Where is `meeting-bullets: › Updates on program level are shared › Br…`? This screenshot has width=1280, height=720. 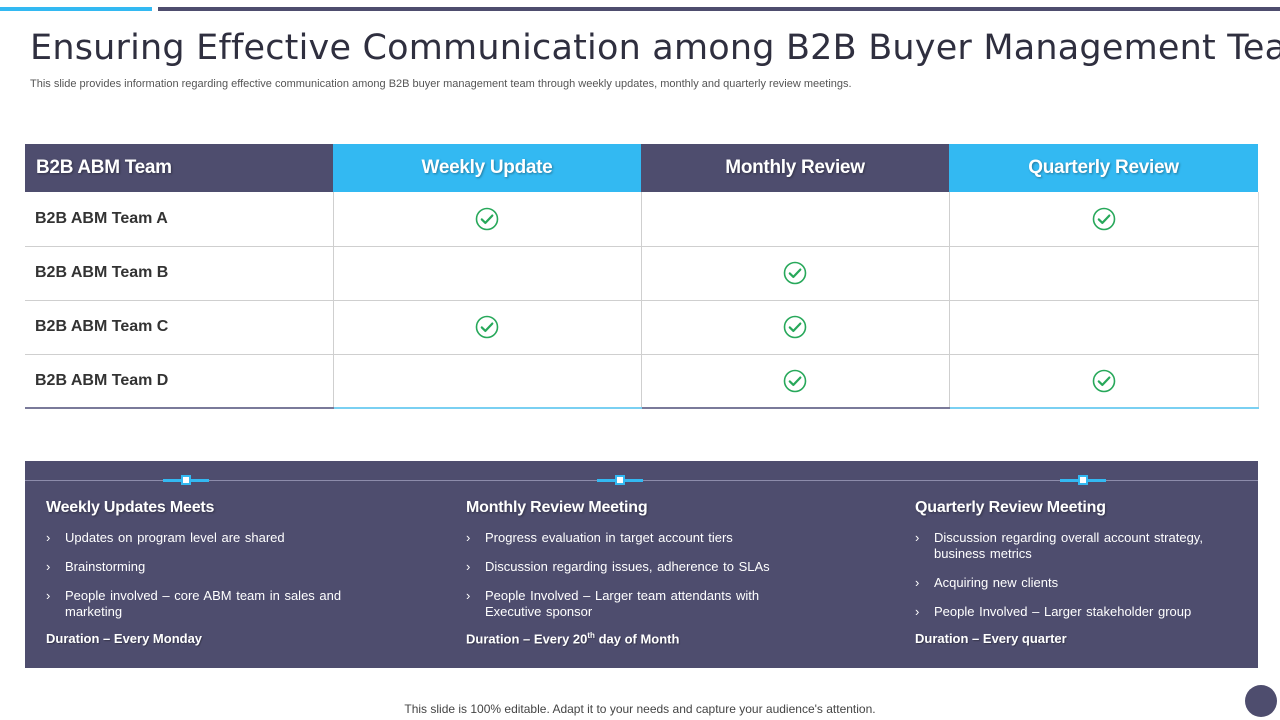 meeting-bullets: › Updates on program level are shared › Br… is located at coordinates (196, 575).